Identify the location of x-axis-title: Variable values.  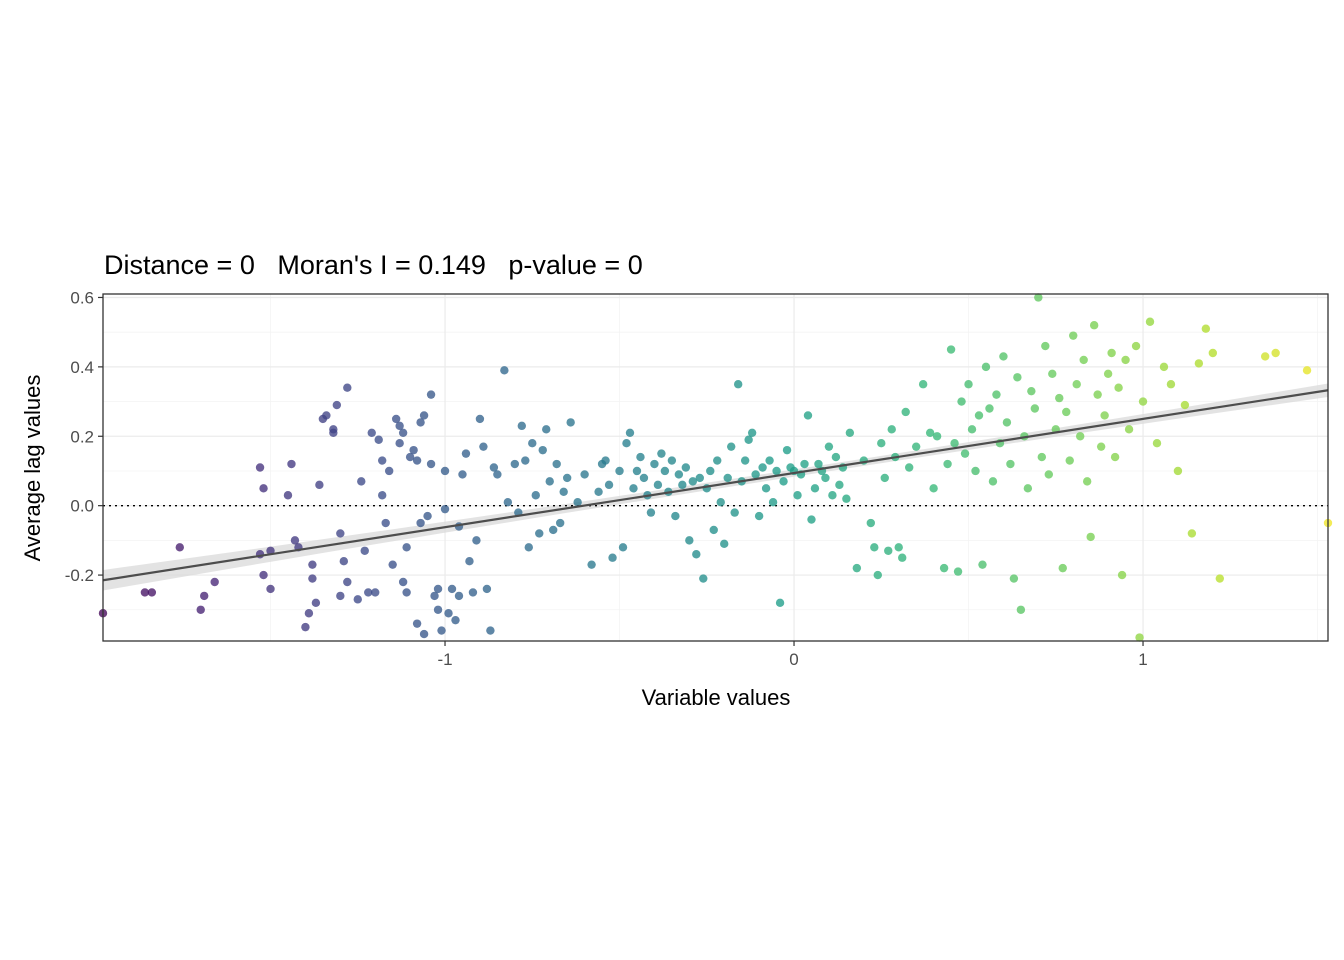
(716, 697).